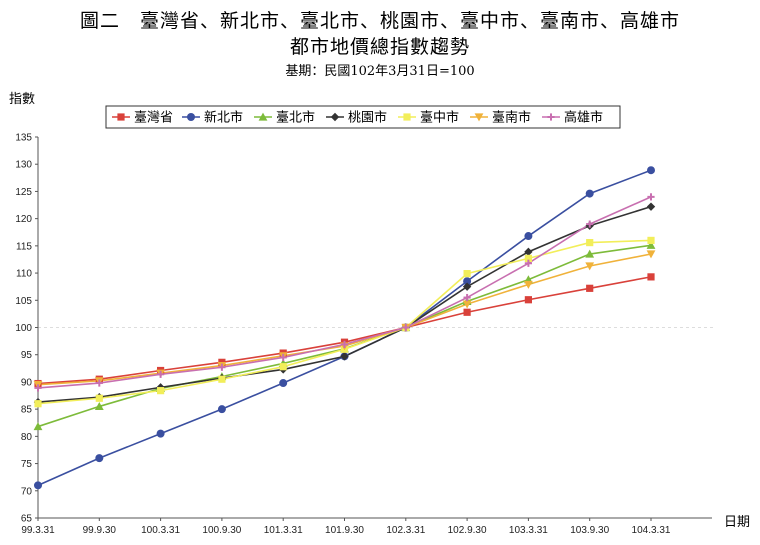 Image resolution: width=760 pixels, height=545 pixels. What do you see at coordinates (153, 118) in the screenshot?
I see `legend-label: 臺灣省` at bounding box center [153, 118].